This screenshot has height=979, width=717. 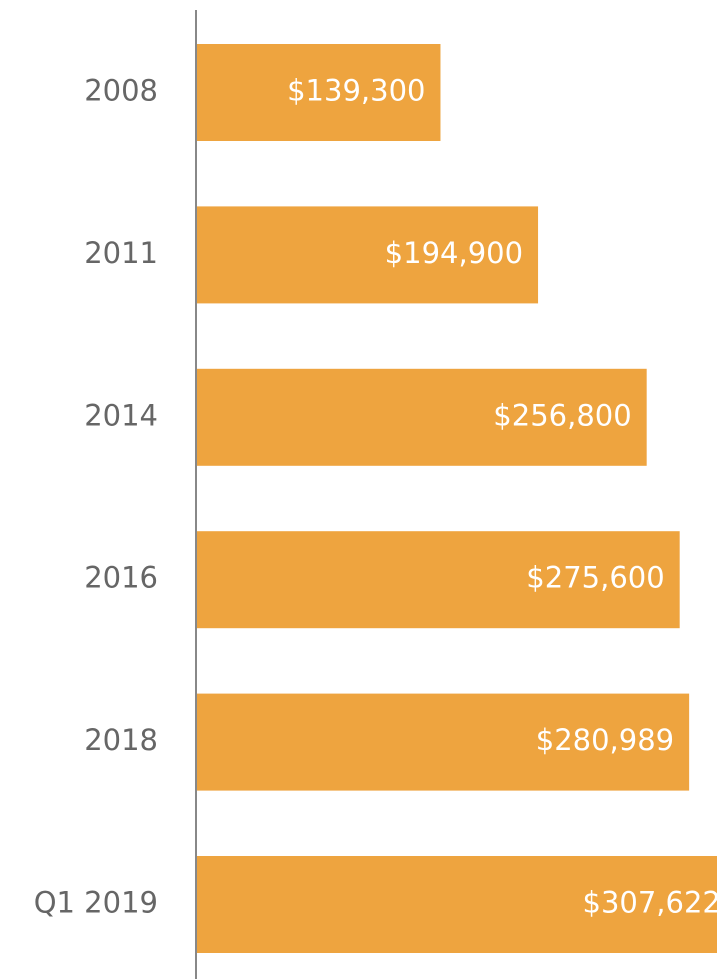 I want to click on value-label: $307,622, so click(x=650, y=903).